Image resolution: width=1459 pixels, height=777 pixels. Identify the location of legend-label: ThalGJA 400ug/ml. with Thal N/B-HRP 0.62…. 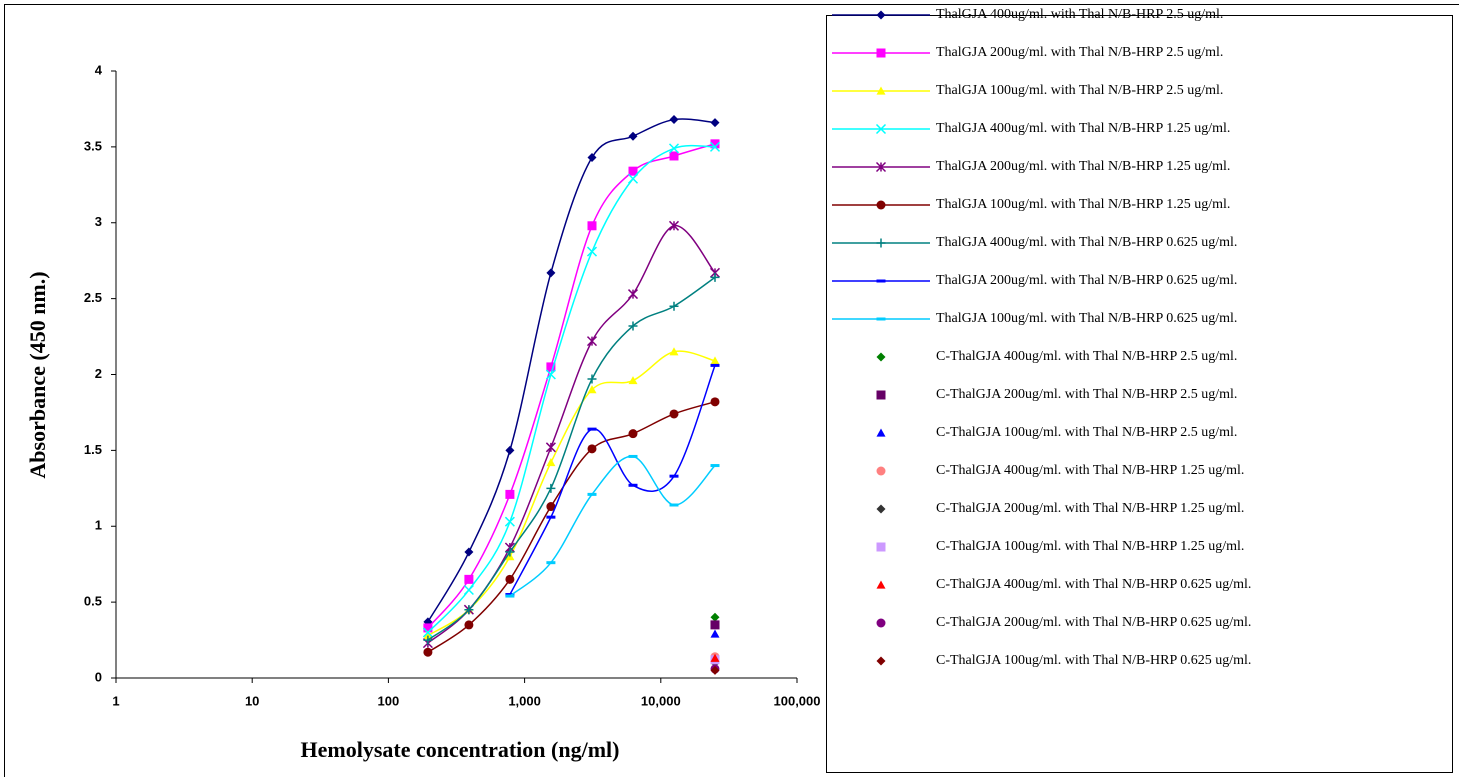
(1086, 242).